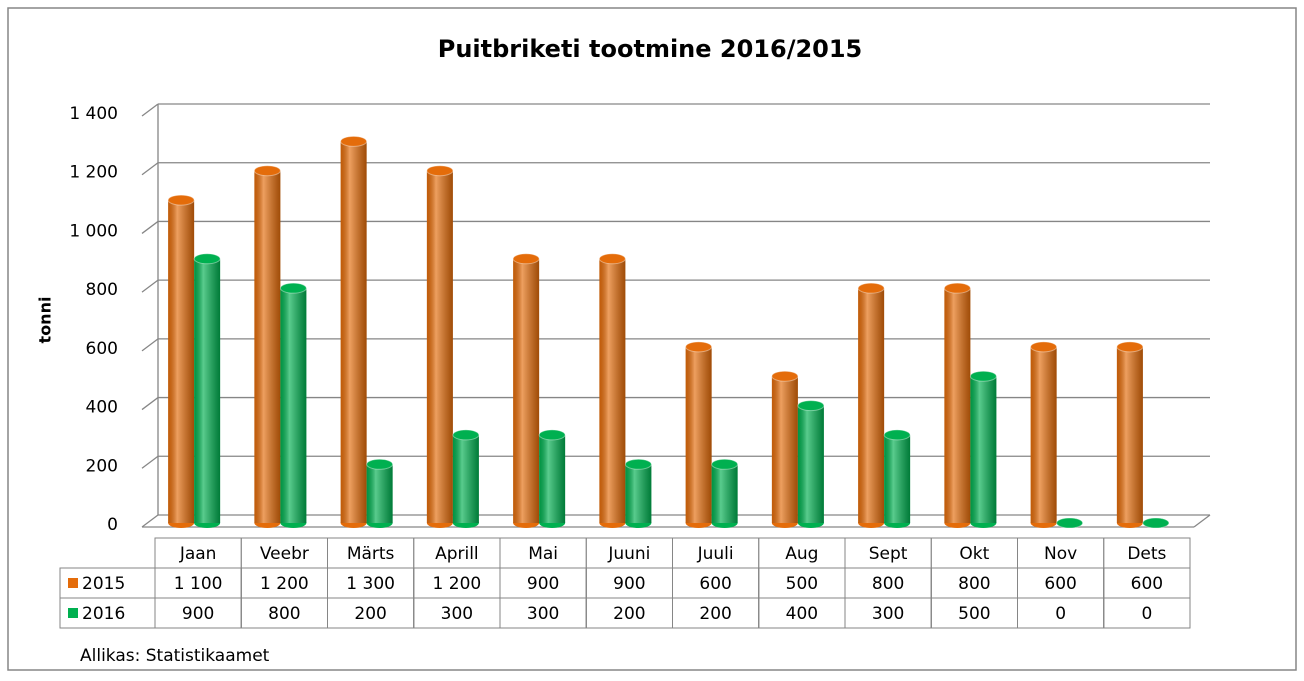  I want to click on legend-swatch, so click(73, 613).